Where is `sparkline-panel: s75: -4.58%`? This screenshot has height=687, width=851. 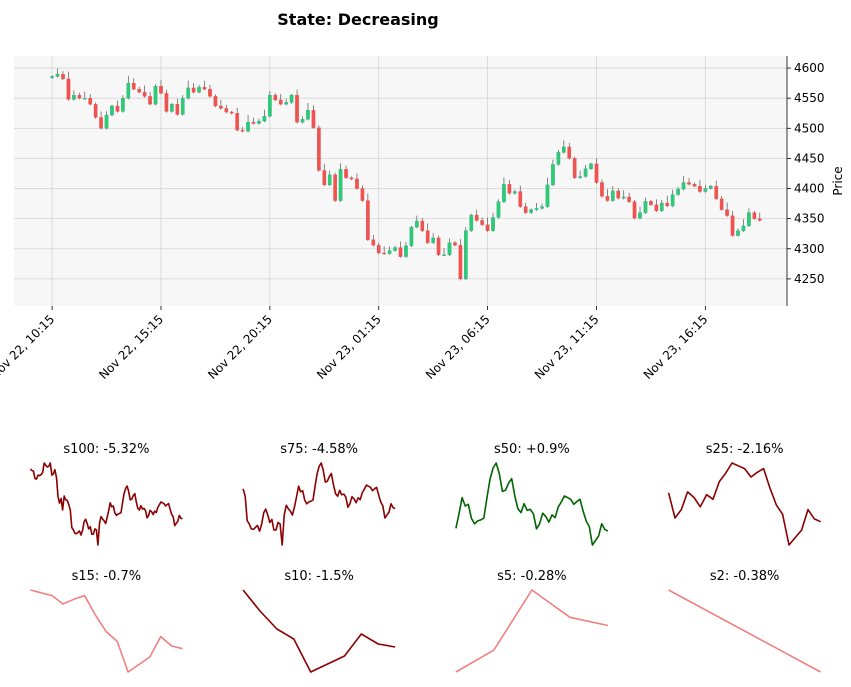 sparkline-panel: s75: -4.58% is located at coordinates (319, 494).